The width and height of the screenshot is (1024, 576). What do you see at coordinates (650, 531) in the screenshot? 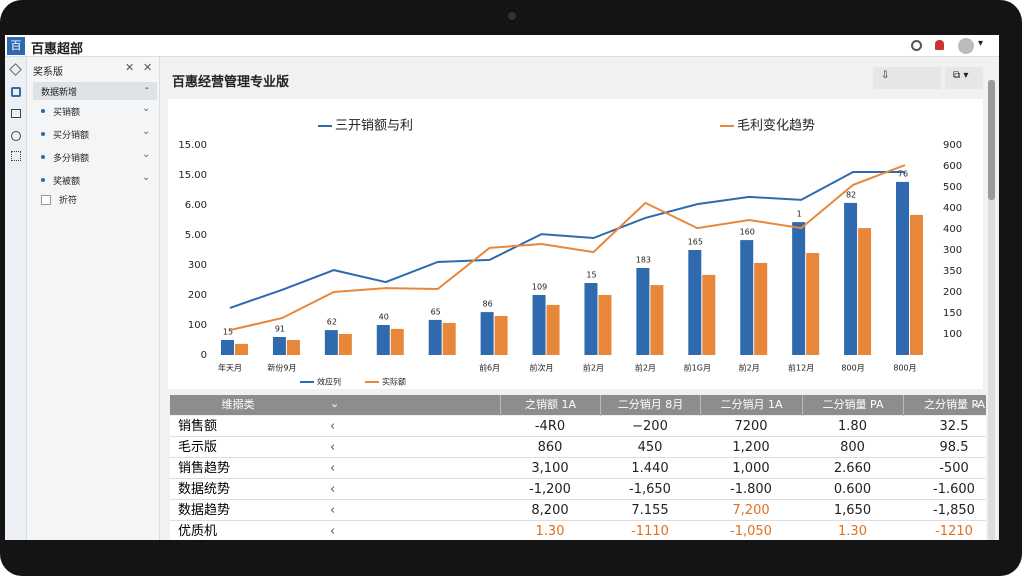
I see `table-cell: -1110` at bounding box center [650, 531].